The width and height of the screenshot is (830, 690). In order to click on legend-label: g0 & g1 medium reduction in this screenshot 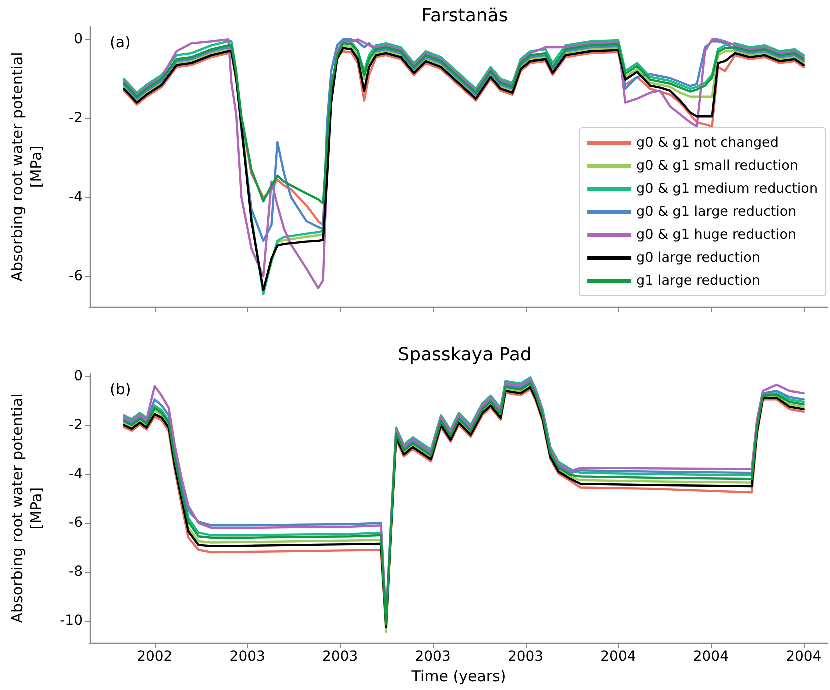, I will do `click(727, 189)`.